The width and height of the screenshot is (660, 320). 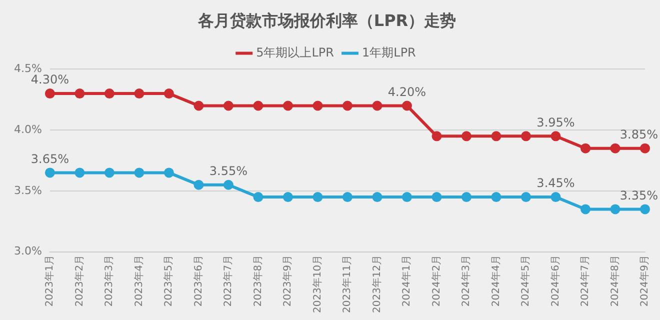 I want to click on chart-title: 各月贷款市场报价利率（LPR）走势, so click(x=326, y=20).